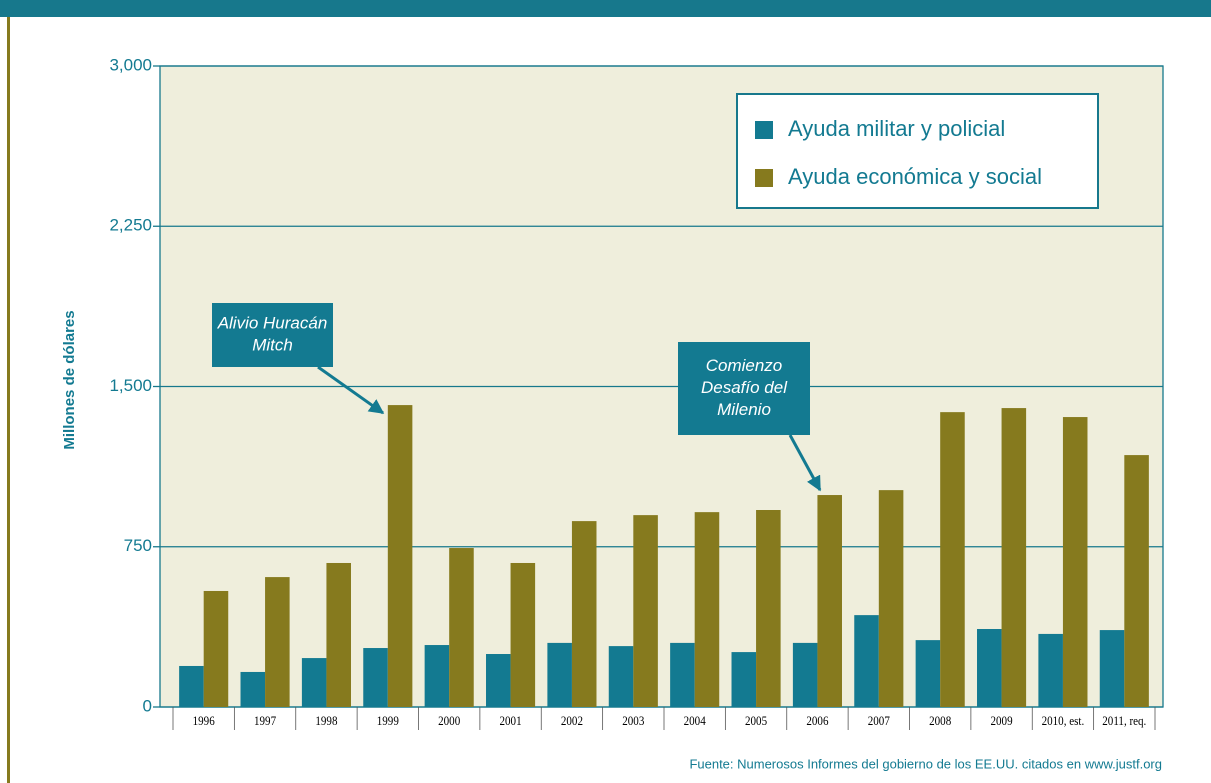  I want to click on y-tick-label: 0, so click(147, 705).